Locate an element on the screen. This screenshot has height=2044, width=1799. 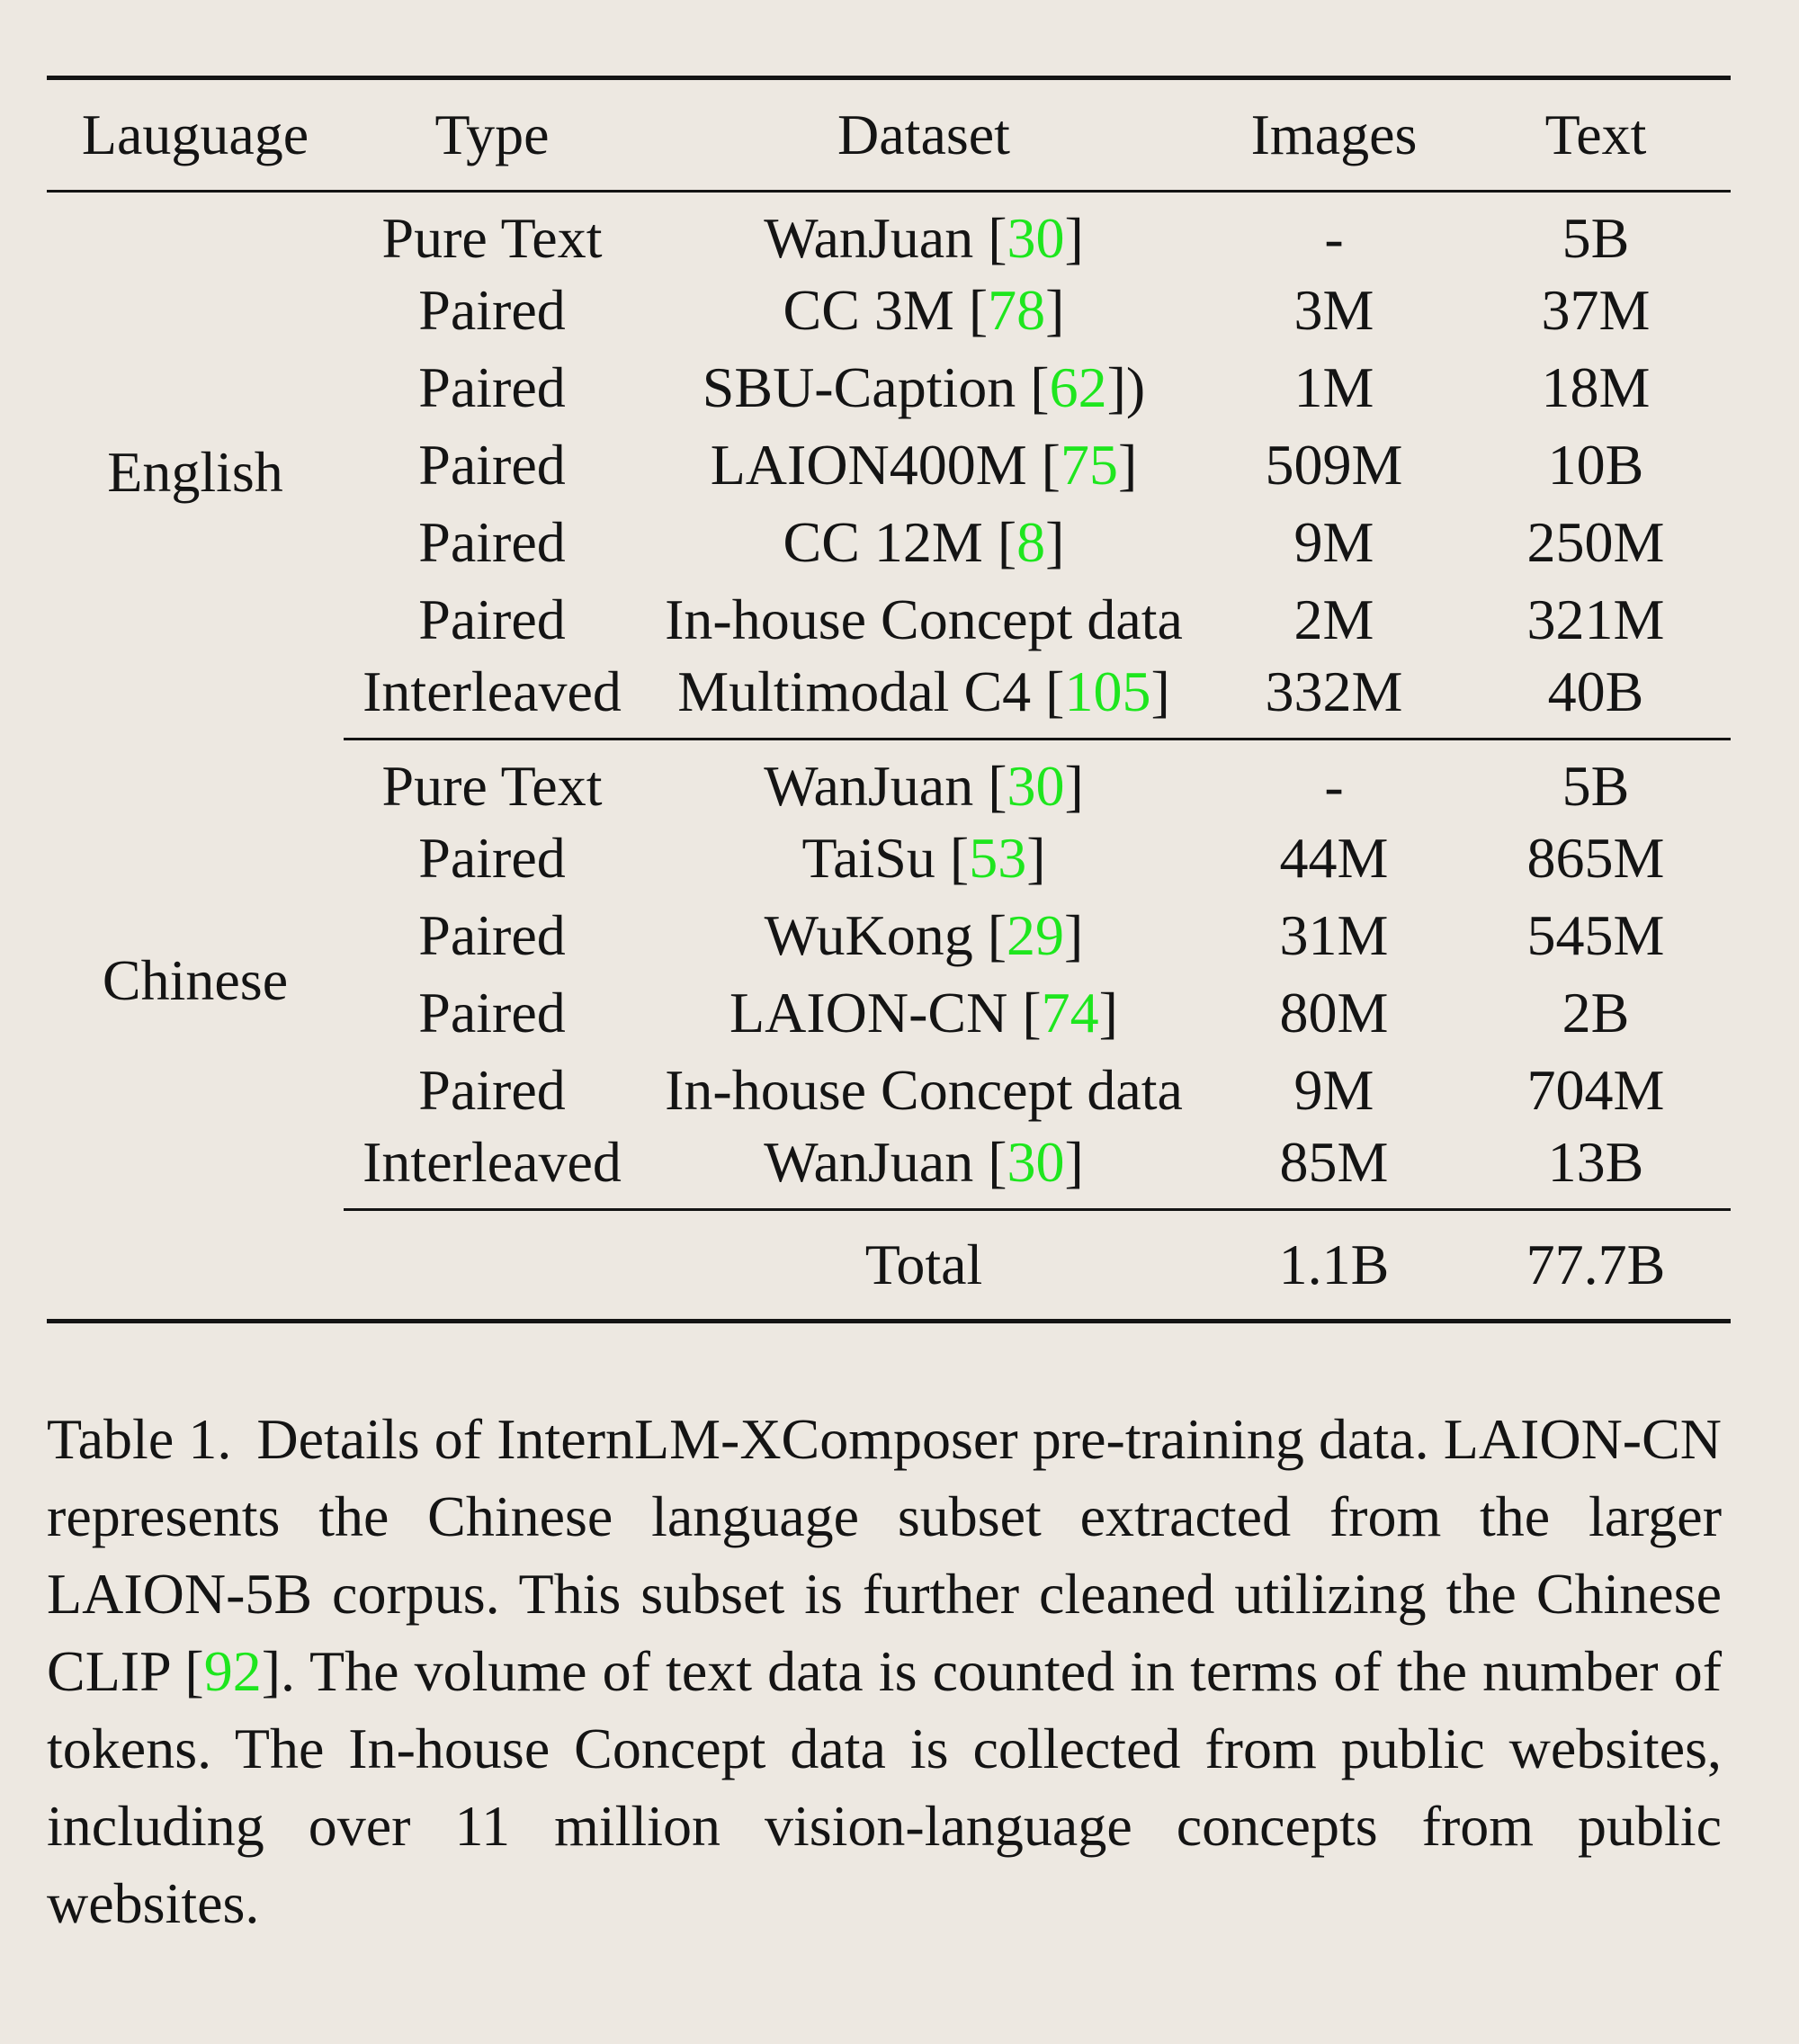
images-cell: 80M is located at coordinates (1334, 1012).